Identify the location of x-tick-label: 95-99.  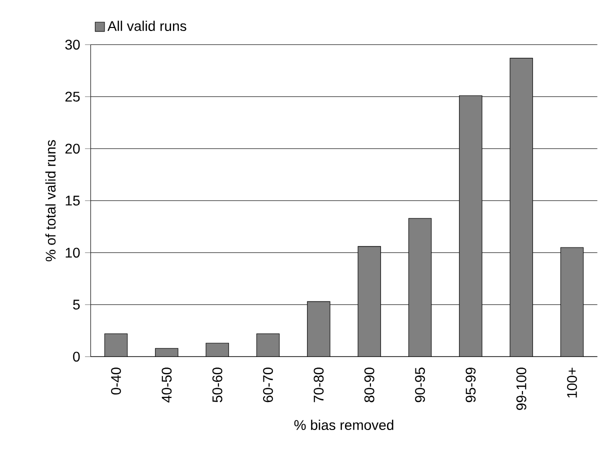
(471, 385).